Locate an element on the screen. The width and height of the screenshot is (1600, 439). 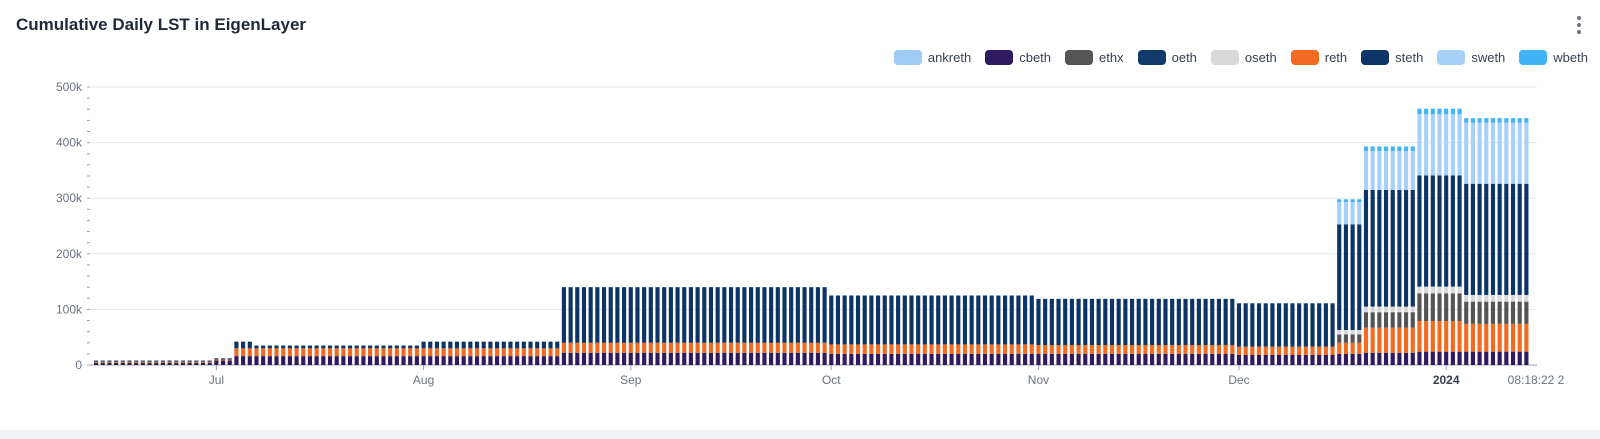
legend-label-reth: reth is located at coordinates (1336, 57).